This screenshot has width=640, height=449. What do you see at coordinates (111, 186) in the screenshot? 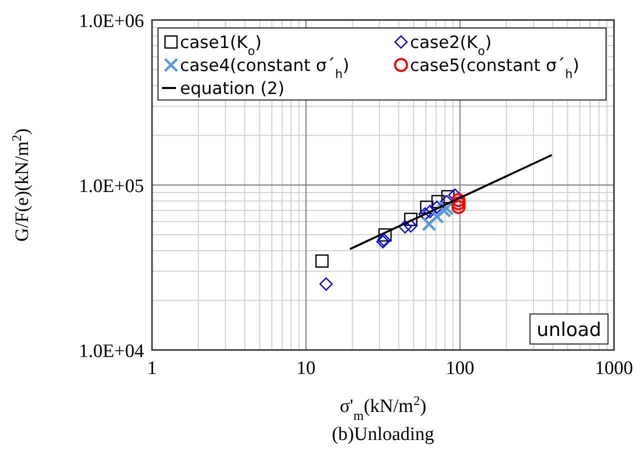
I see `y-tick-label: 1.0E+05` at bounding box center [111, 186].